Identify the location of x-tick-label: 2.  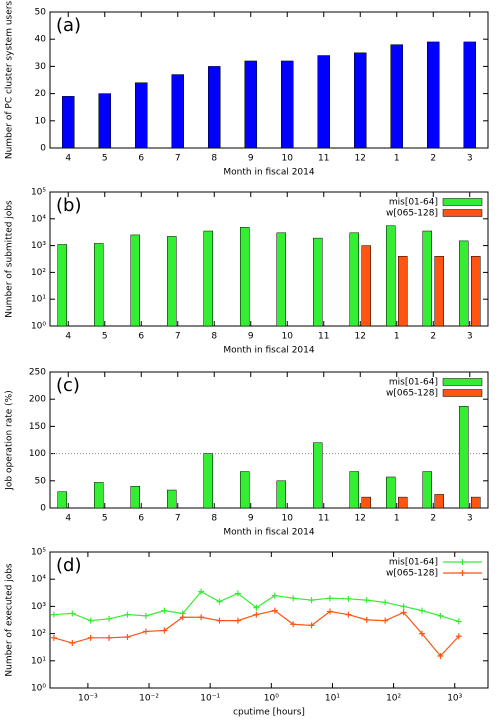
(433, 337).